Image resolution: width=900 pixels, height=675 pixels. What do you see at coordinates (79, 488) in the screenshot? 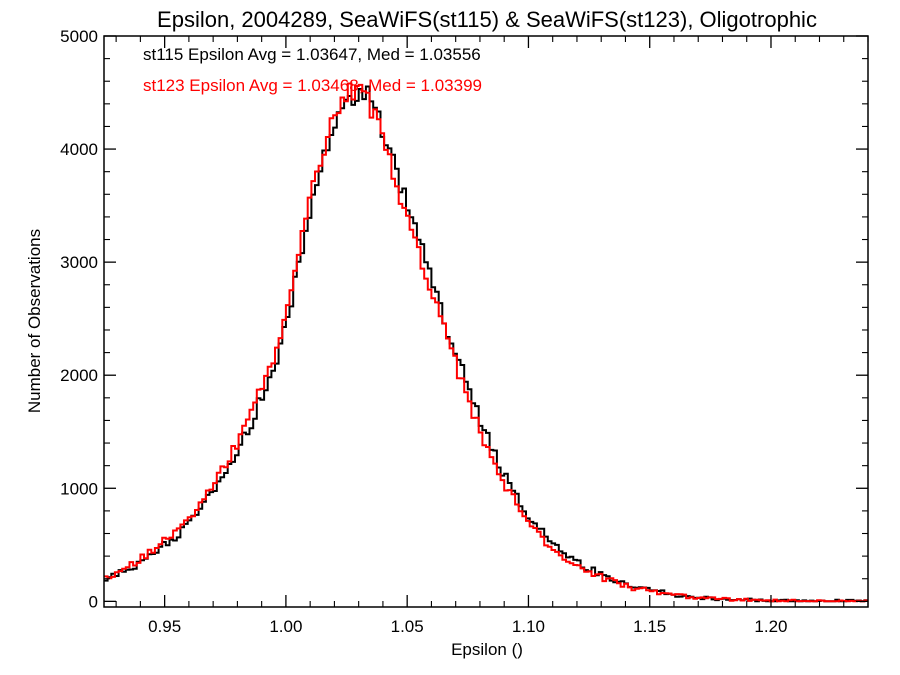
I see `y-tick-label: 1000` at bounding box center [79, 488].